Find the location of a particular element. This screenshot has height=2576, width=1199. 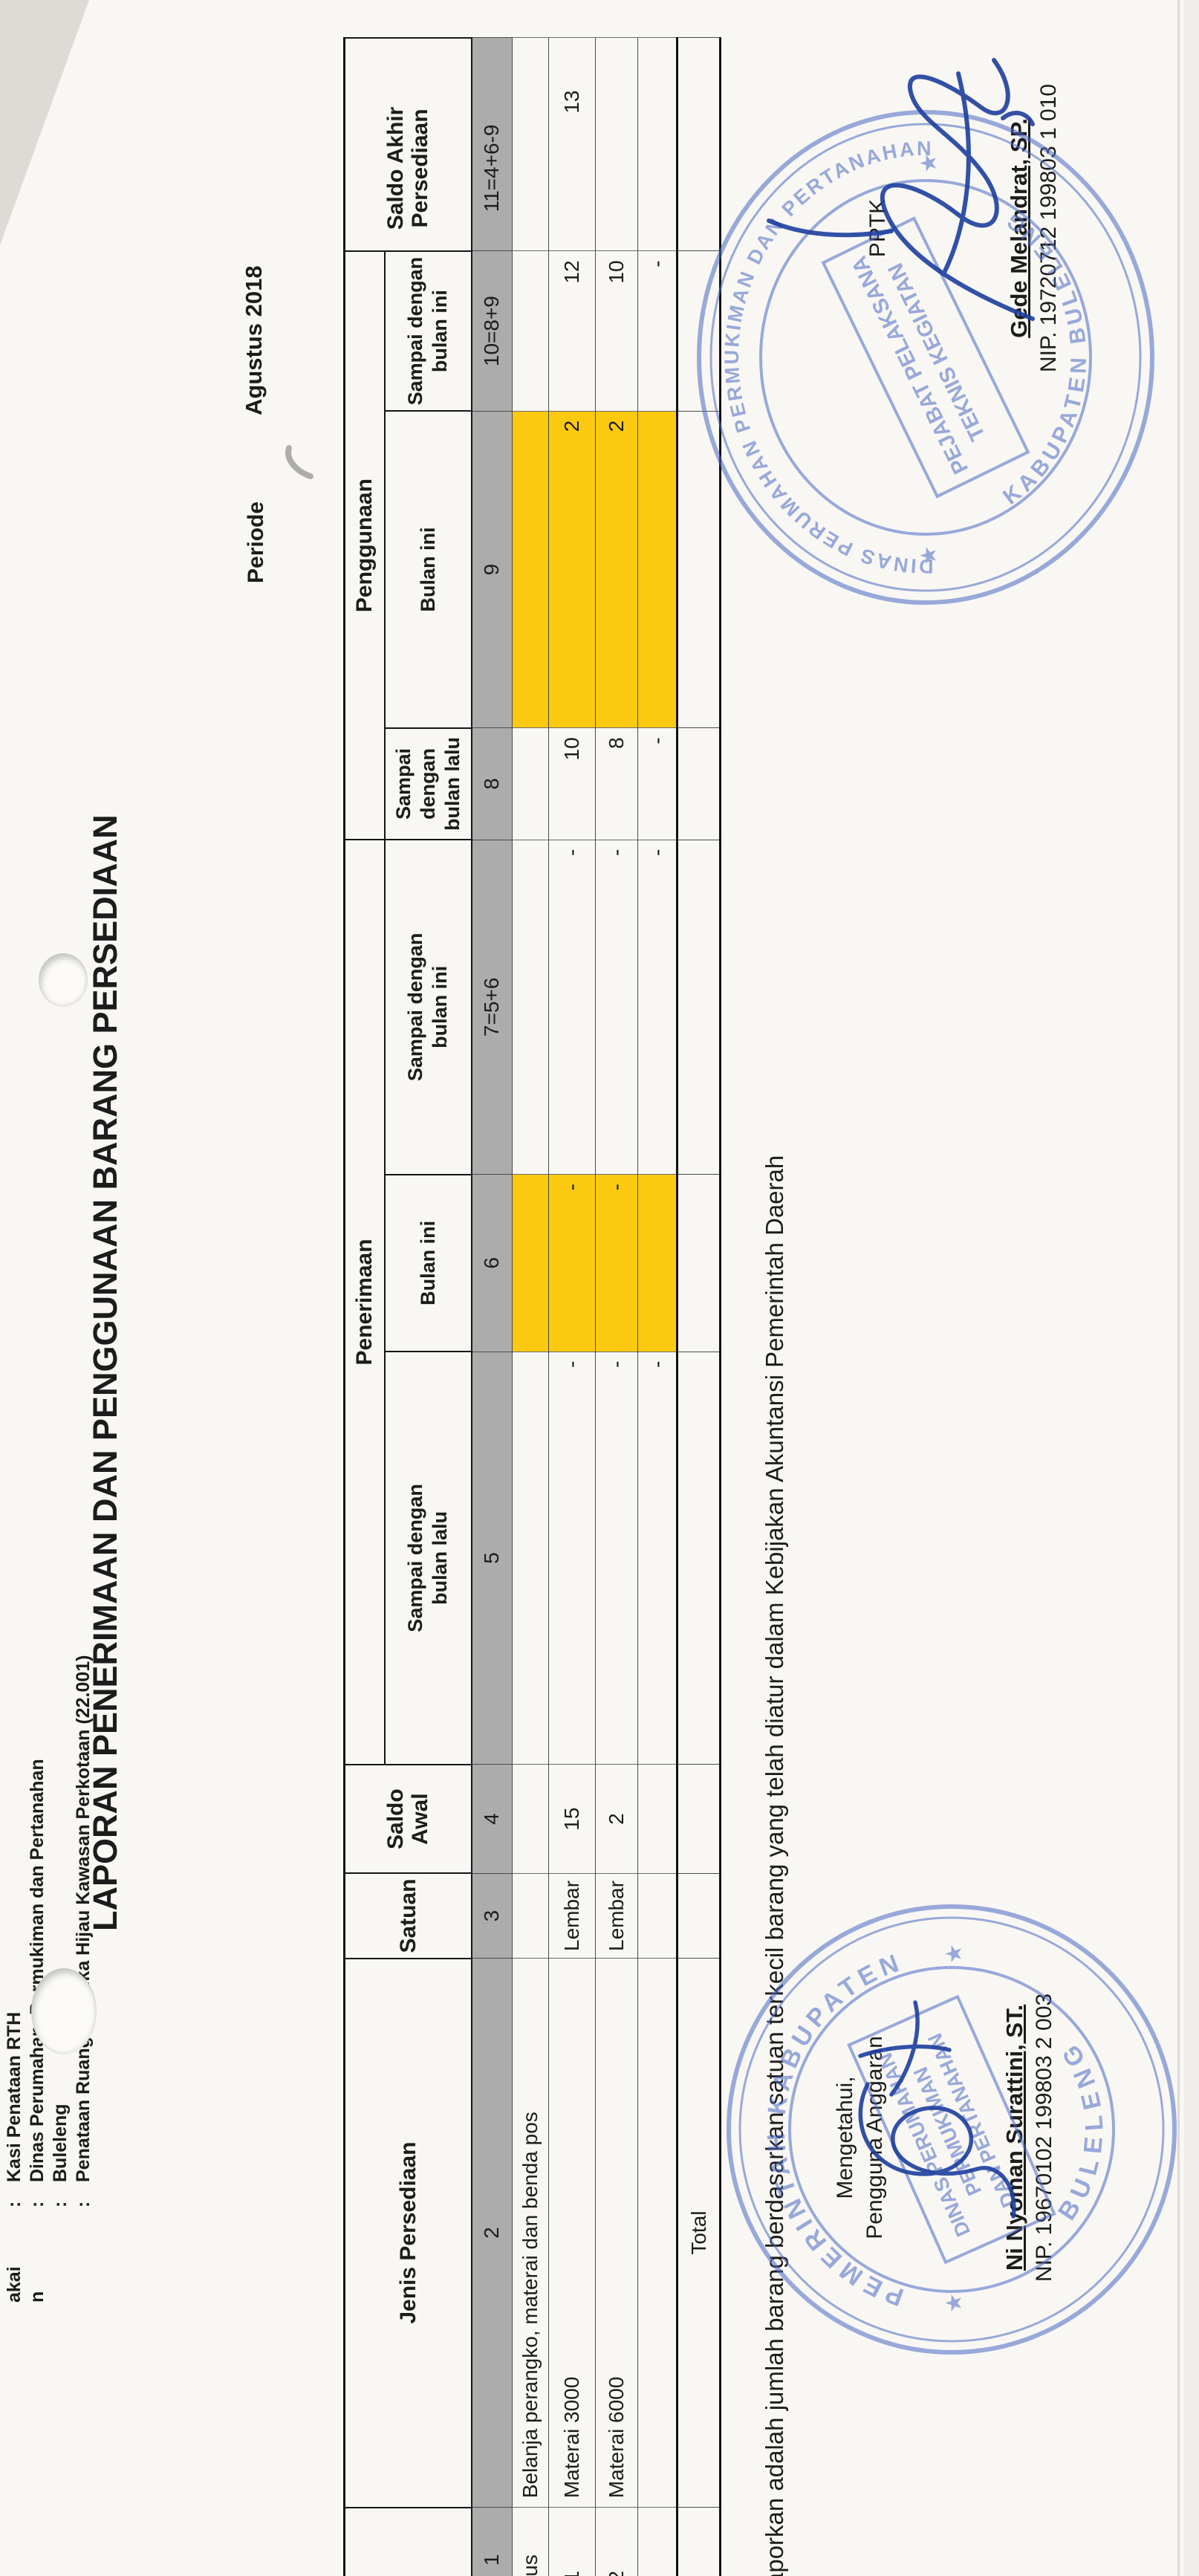

num-c9: 9 is located at coordinates (492, 569).